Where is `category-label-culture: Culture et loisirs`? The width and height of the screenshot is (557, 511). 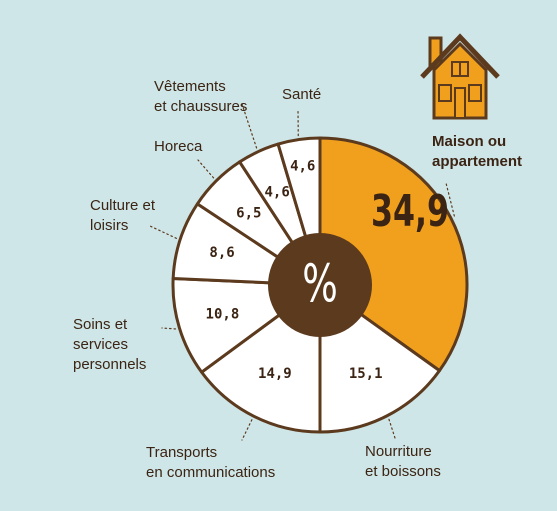 category-label-culture: Culture et loisirs is located at coordinates (123, 215).